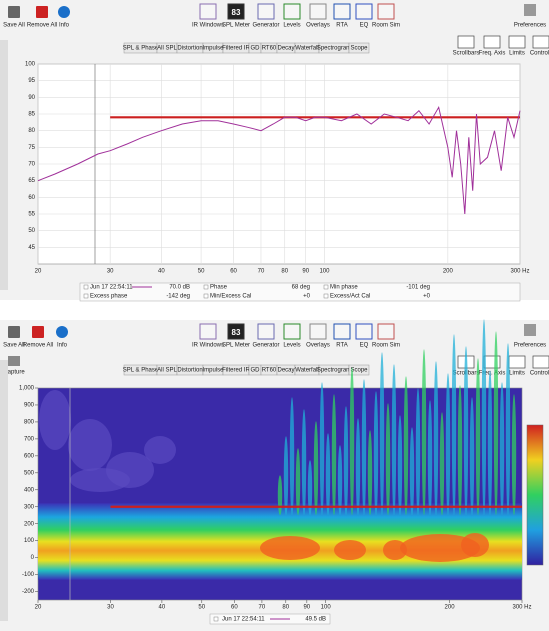 Image resolution: width=549 pixels, height=631 pixels. What do you see at coordinates (261, 272) in the screenshot?
I see `x-tick-label: 70` at bounding box center [261, 272].